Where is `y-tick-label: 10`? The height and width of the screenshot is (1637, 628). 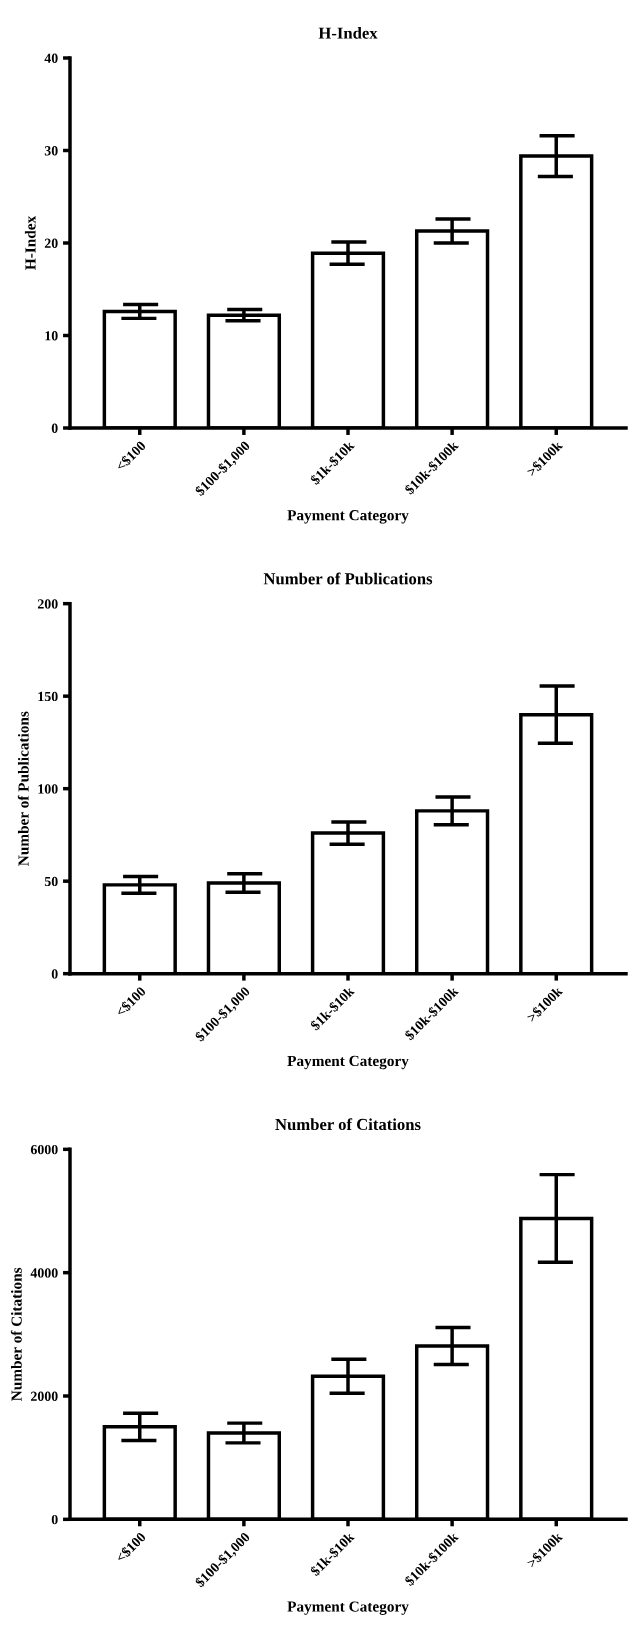 y-tick-label: 10 is located at coordinates (51, 336).